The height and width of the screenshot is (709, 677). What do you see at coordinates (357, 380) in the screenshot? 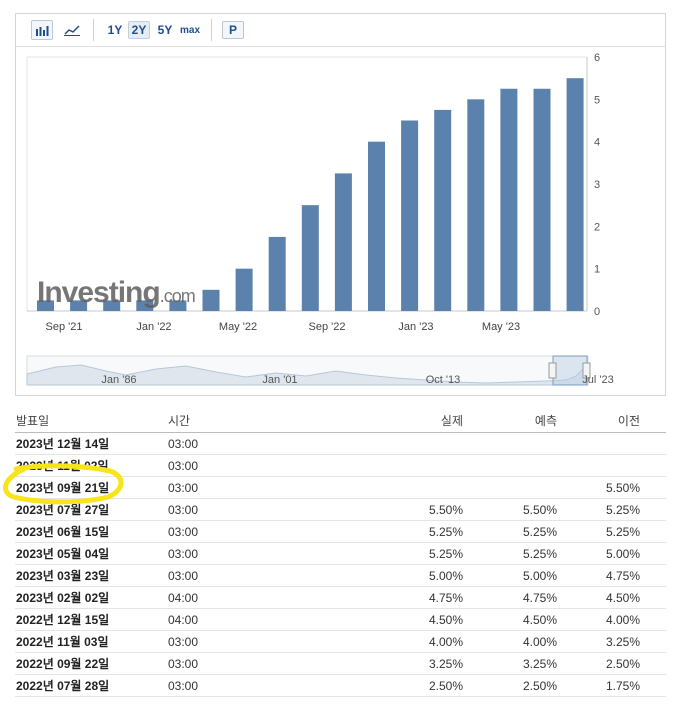
I see `navigator-labels: Jan '86 Jan '01 Oct '13 Jul '23` at bounding box center [357, 380].